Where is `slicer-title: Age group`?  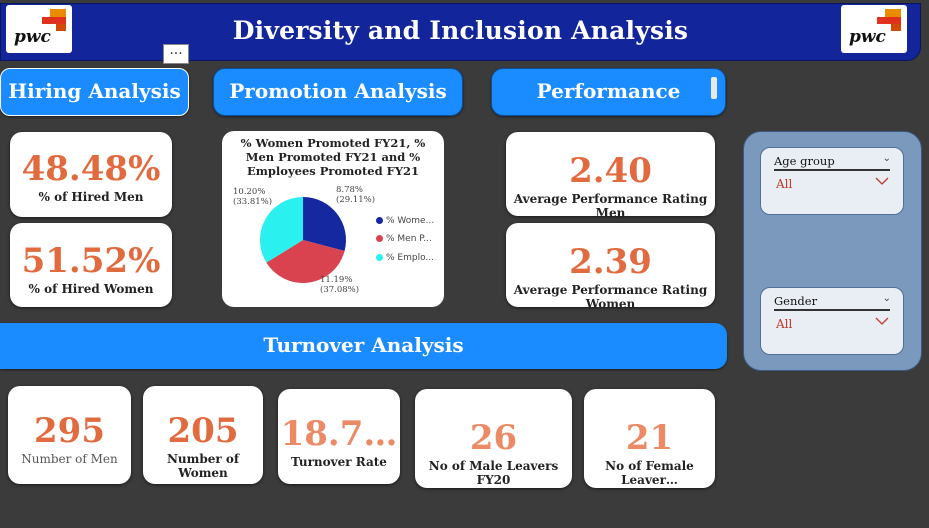 slicer-title: Age group is located at coordinates (832, 162).